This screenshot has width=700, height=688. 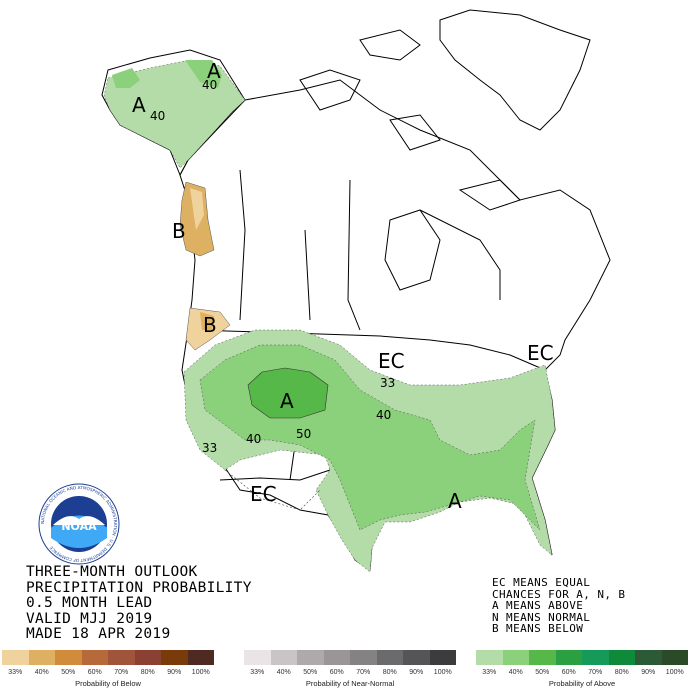 What do you see at coordinates (363, 672) in the screenshot?
I see `normal-tick-label: 70%` at bounding box center [363, 672].